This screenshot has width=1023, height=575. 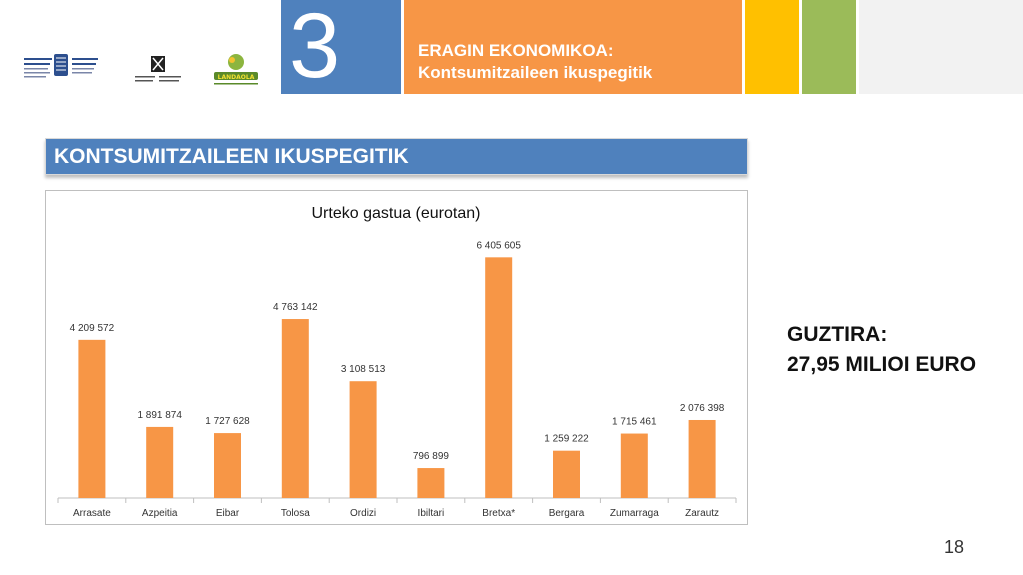 I want to click on bar-arrasate, so click(x=92, y=418).